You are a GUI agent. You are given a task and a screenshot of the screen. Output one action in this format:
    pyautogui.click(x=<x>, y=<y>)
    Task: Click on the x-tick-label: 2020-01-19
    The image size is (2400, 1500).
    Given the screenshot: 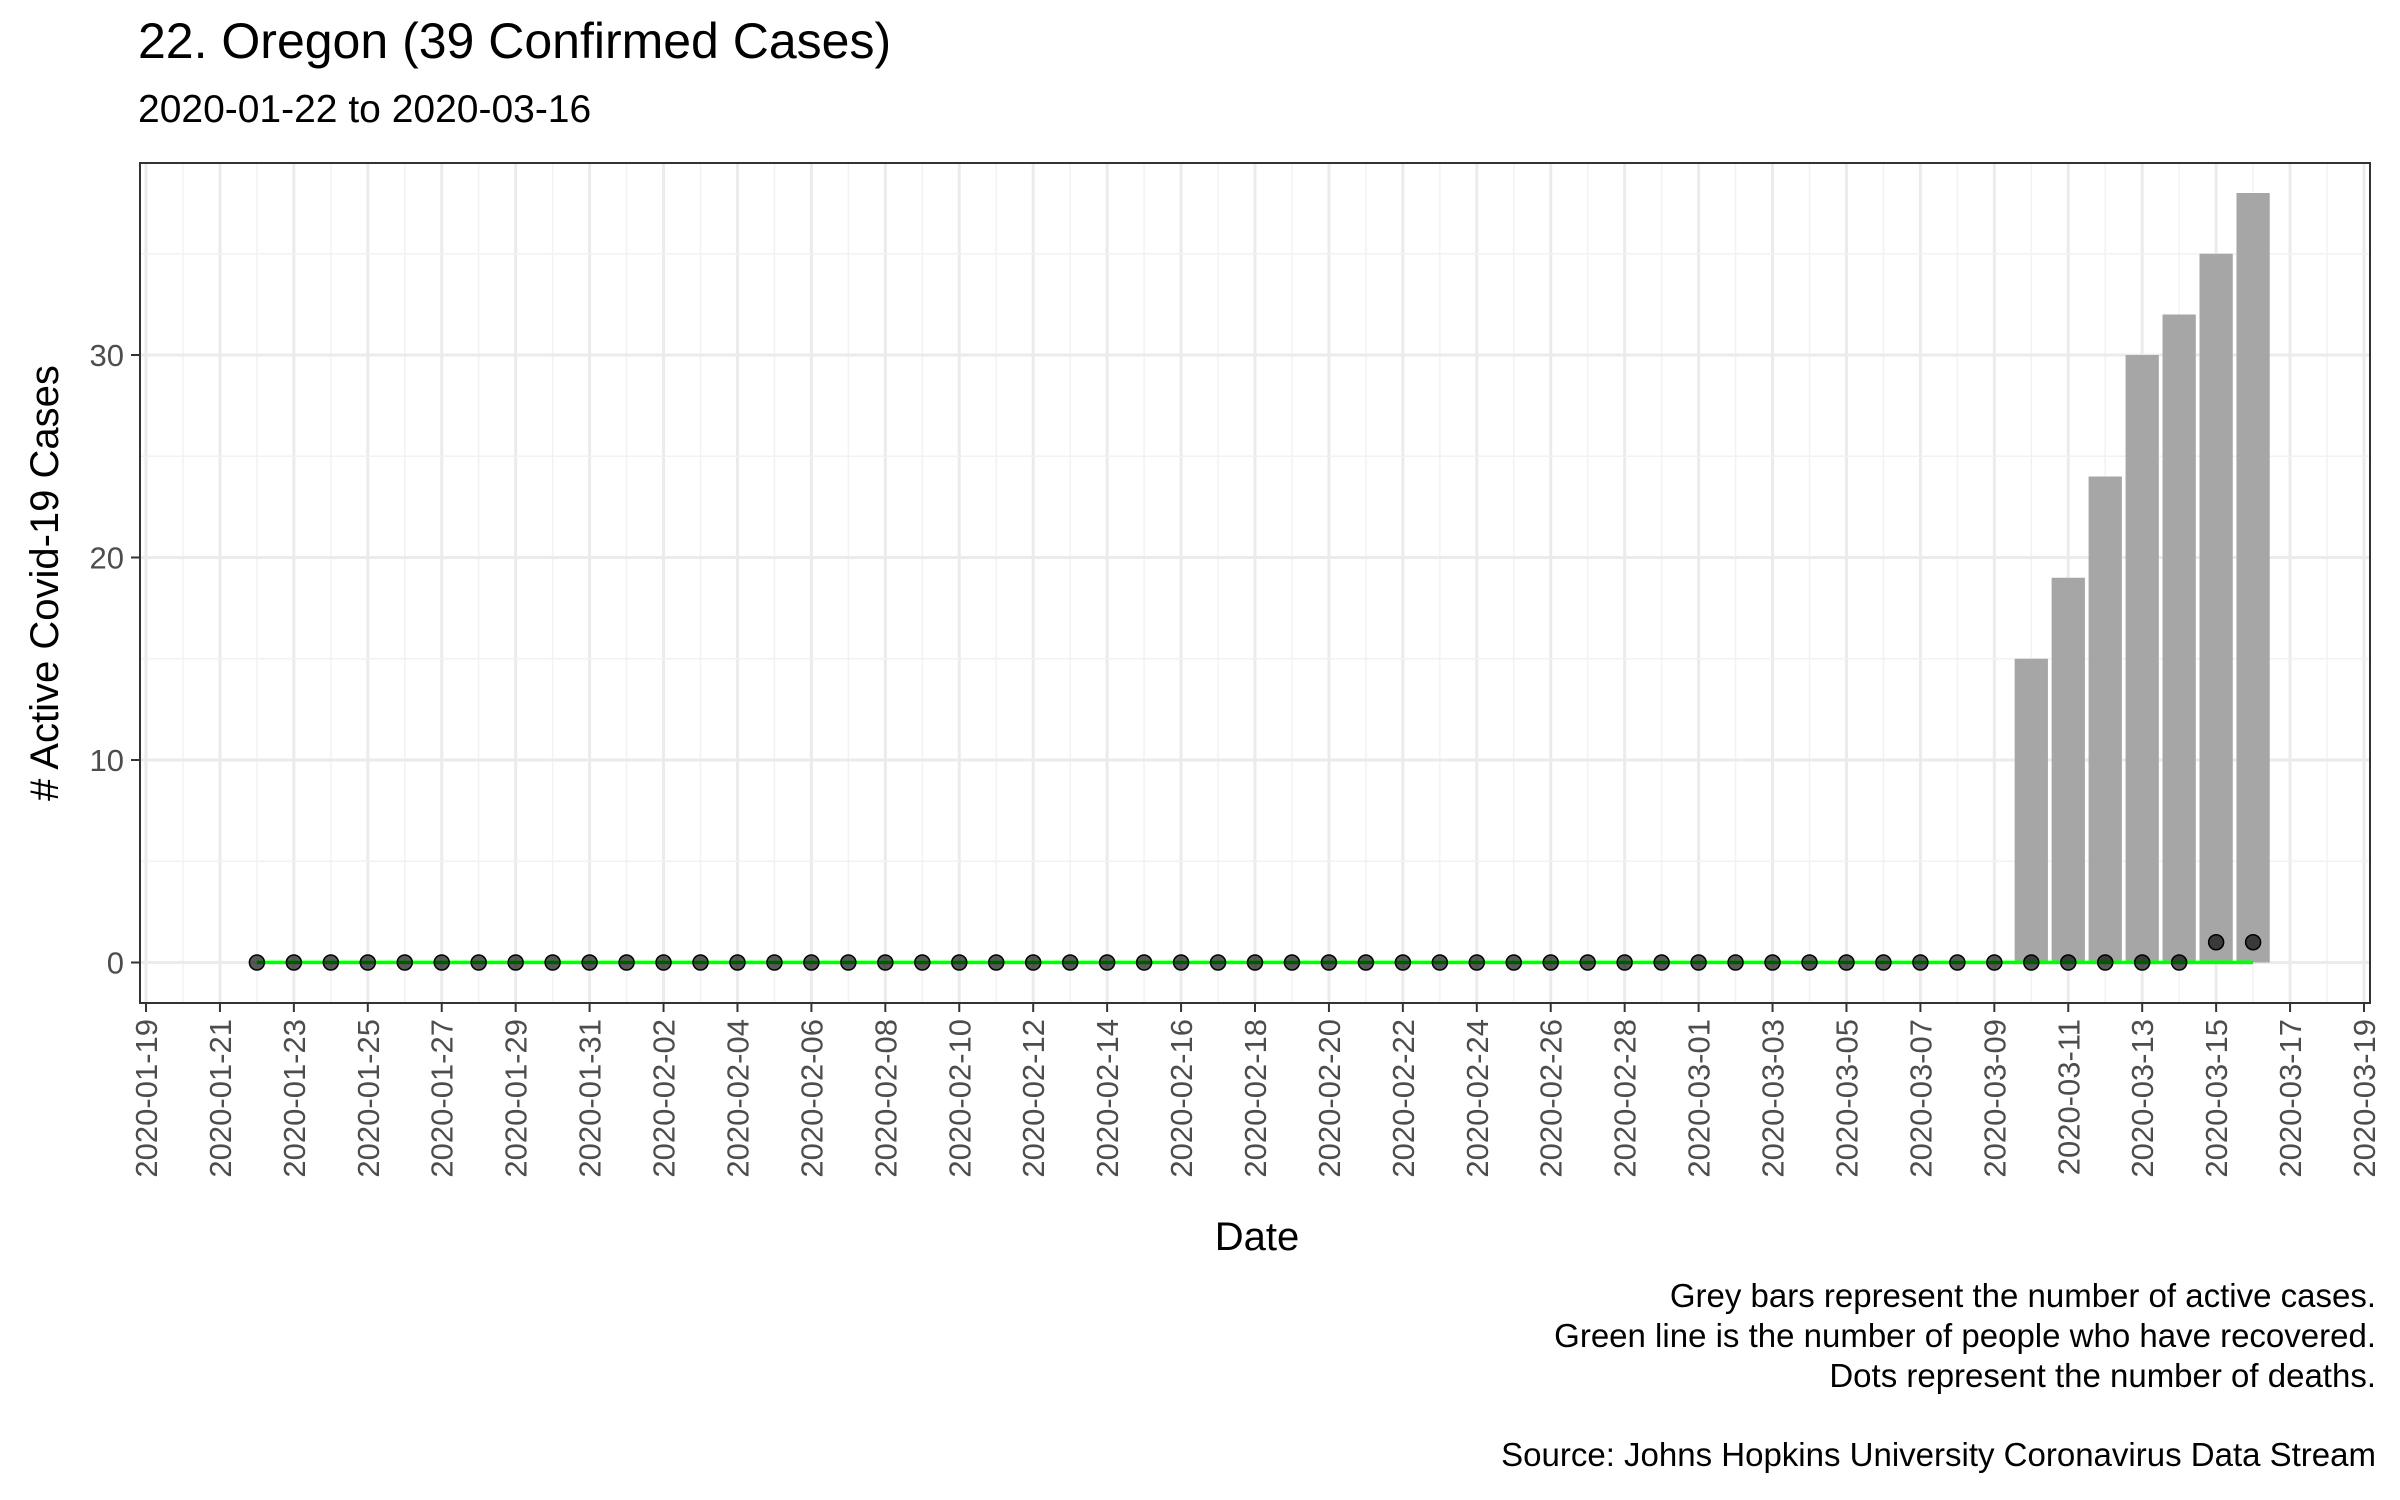 What is the action you would take?
    pyautogui.click(x=146, y=1098)
    